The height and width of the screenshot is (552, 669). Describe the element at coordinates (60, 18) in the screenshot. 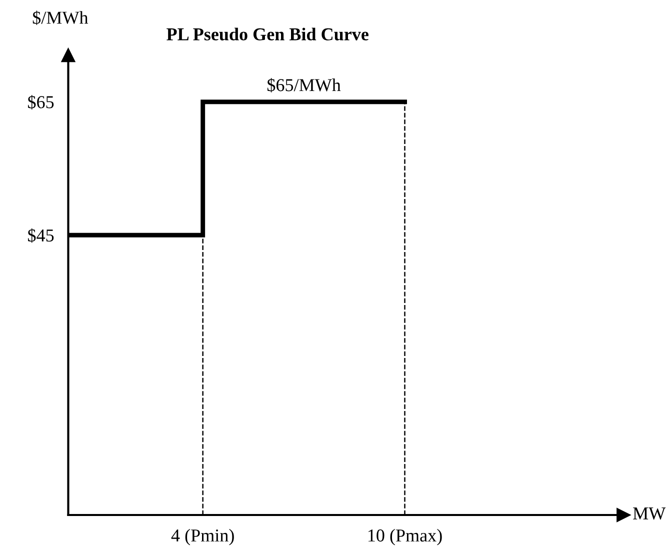

I see `y-axis-title: $/MWh` at that location.